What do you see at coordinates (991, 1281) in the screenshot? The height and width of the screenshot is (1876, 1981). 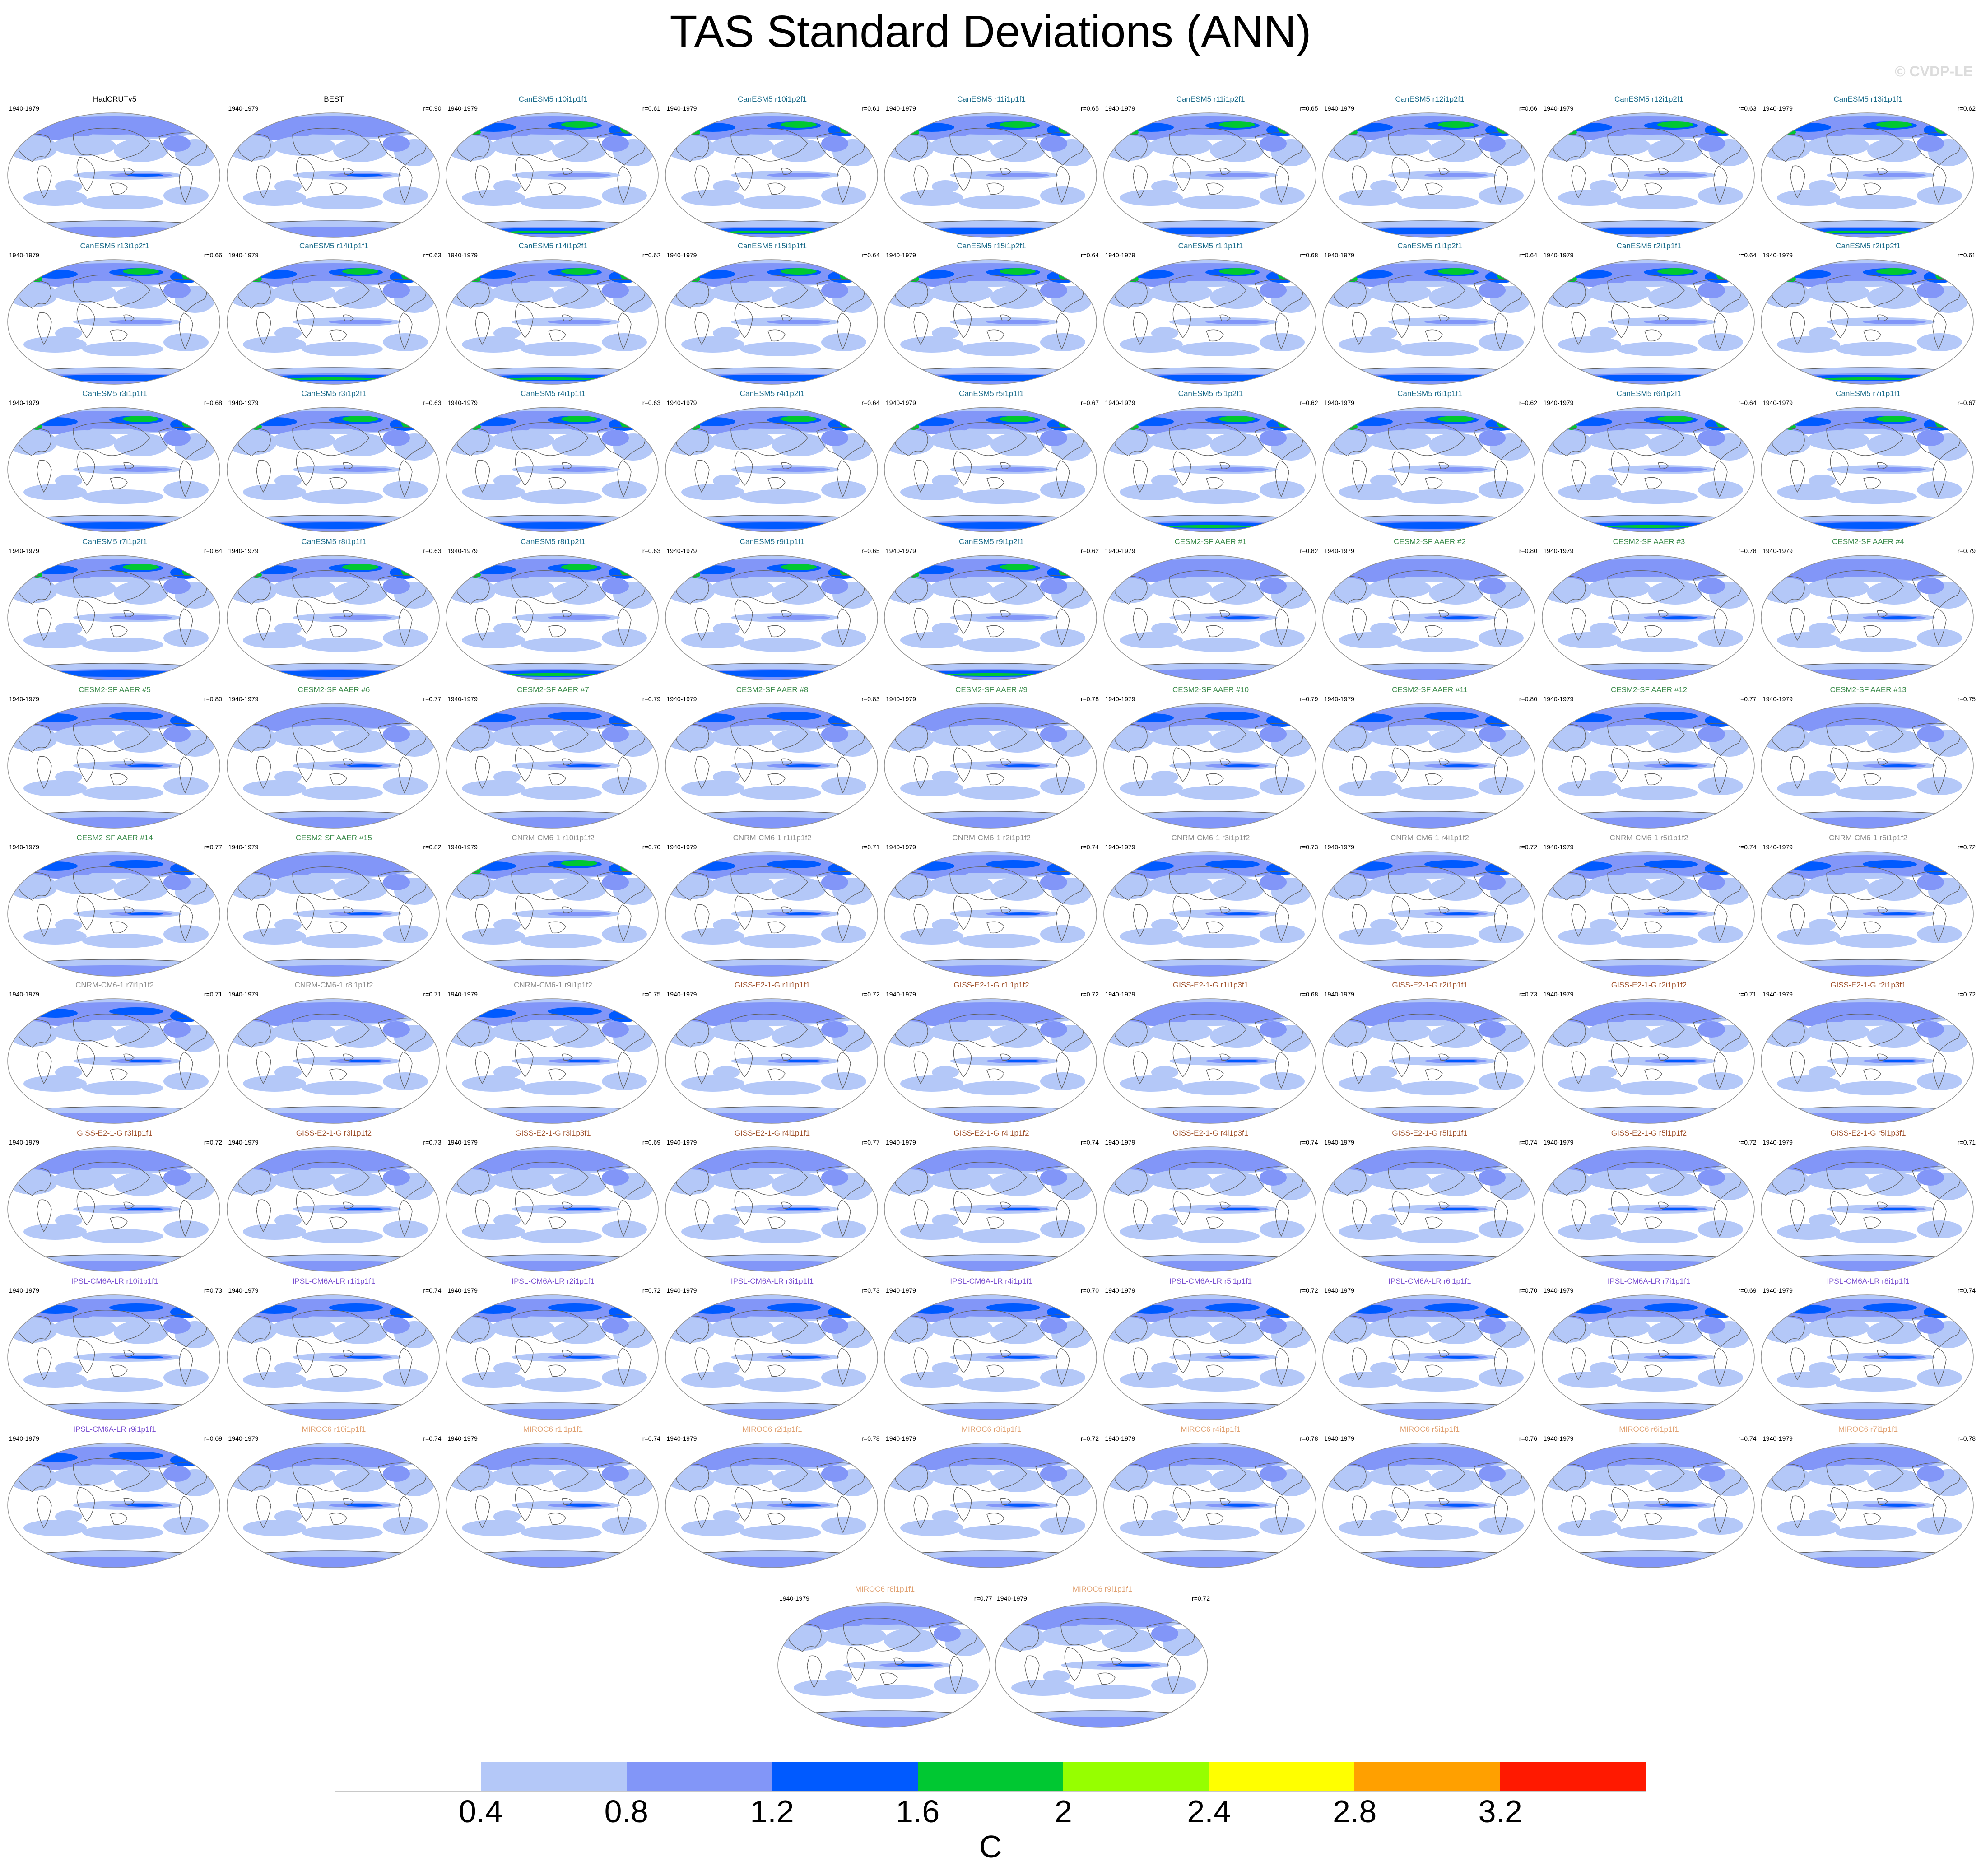 I see `panel-title: IPSL-CM6A-LR r4i1p1f1` at bounding box center [991, 1281].